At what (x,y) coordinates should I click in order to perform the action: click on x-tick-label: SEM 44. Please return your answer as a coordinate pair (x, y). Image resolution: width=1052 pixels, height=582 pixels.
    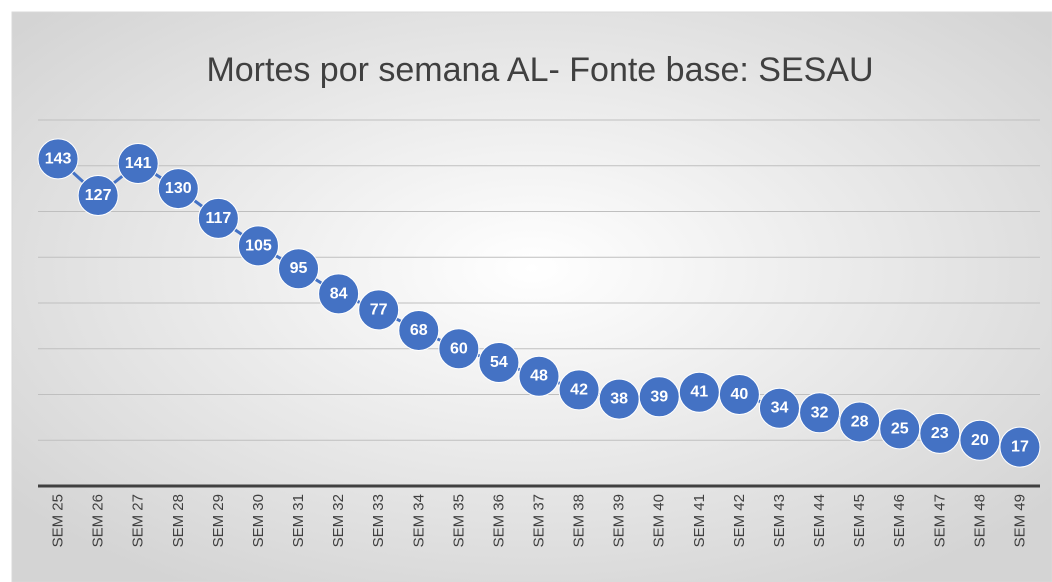
    Looking at the image, I should click on (819, 520).